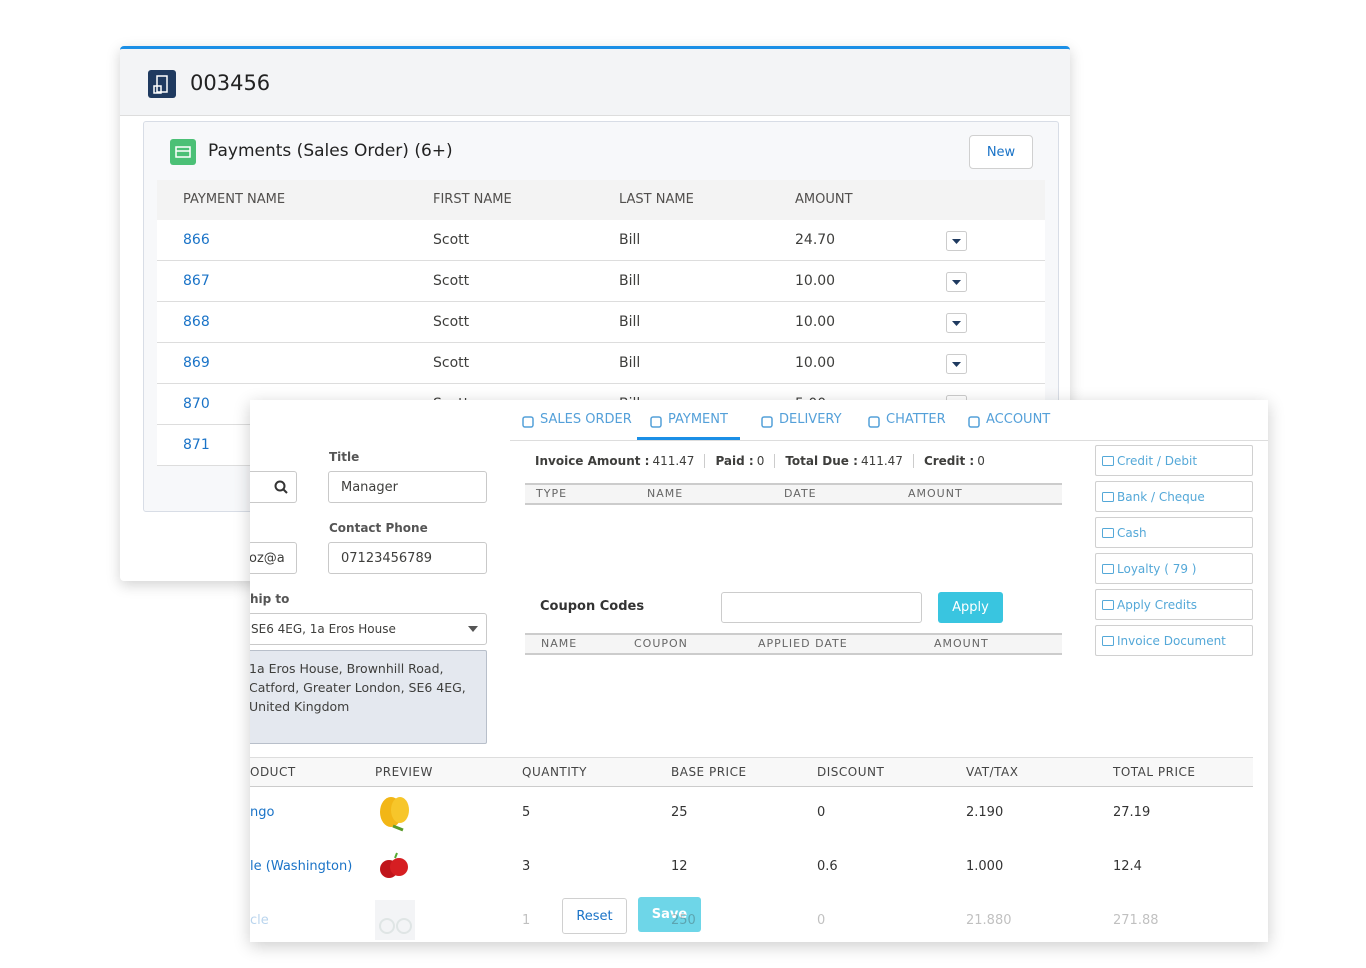 Image resolution: width=1366 pixels, height=968 pixels. What do you see at coordinates (985, 812) in the screenshot?
I see `product-cell: 2.190` at bounding box center [985, 812].